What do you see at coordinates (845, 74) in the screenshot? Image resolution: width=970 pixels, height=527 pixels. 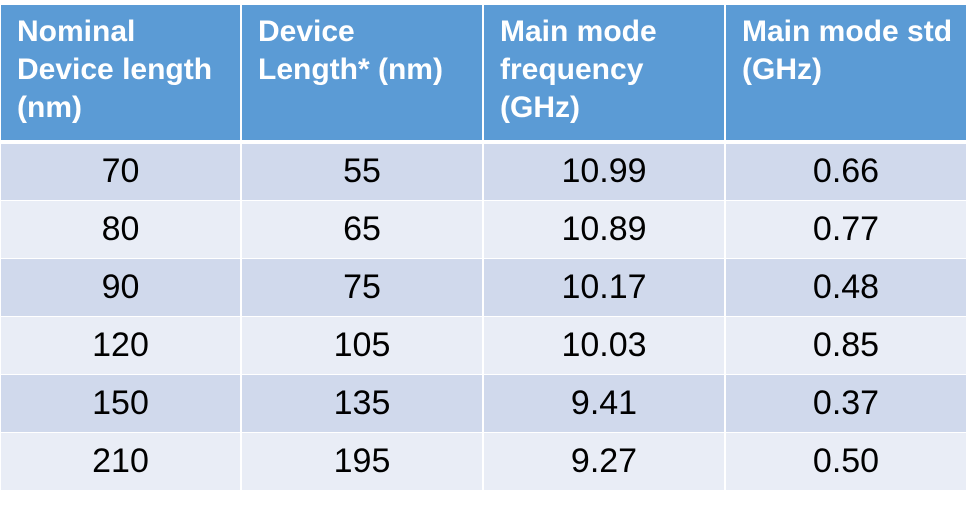 I see `header-main-mode-std: Main mode std (GHz)` at bounding box center [845, 74].